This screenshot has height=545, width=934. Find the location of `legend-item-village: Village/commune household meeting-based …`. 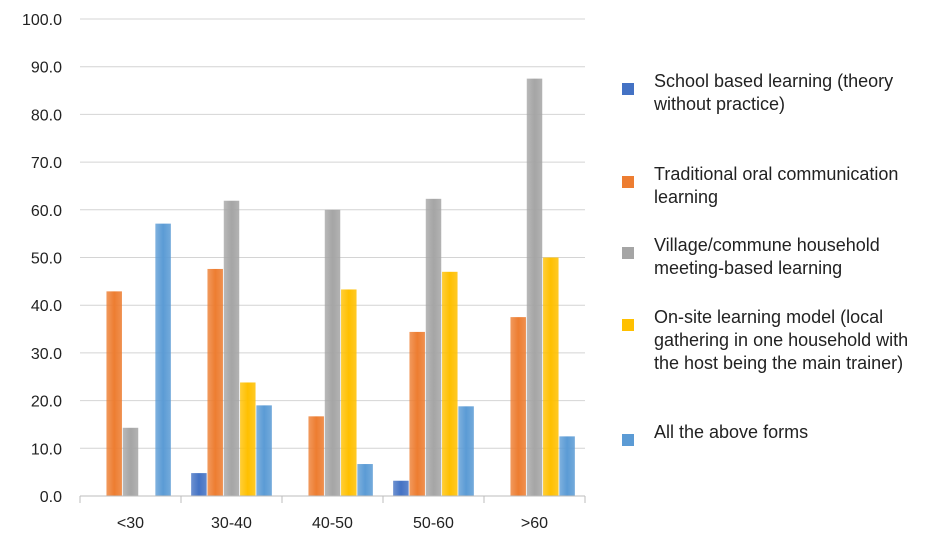

legend-item-village: Village/commune household meeting-based … is located at coordinates (770, 257).